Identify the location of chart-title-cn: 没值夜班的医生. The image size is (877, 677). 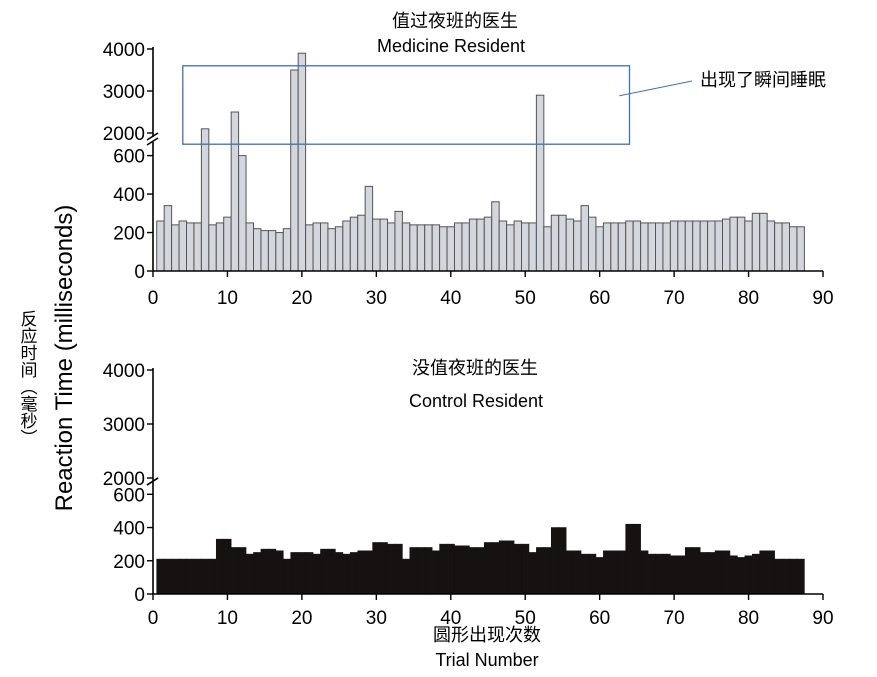
(475, 368).